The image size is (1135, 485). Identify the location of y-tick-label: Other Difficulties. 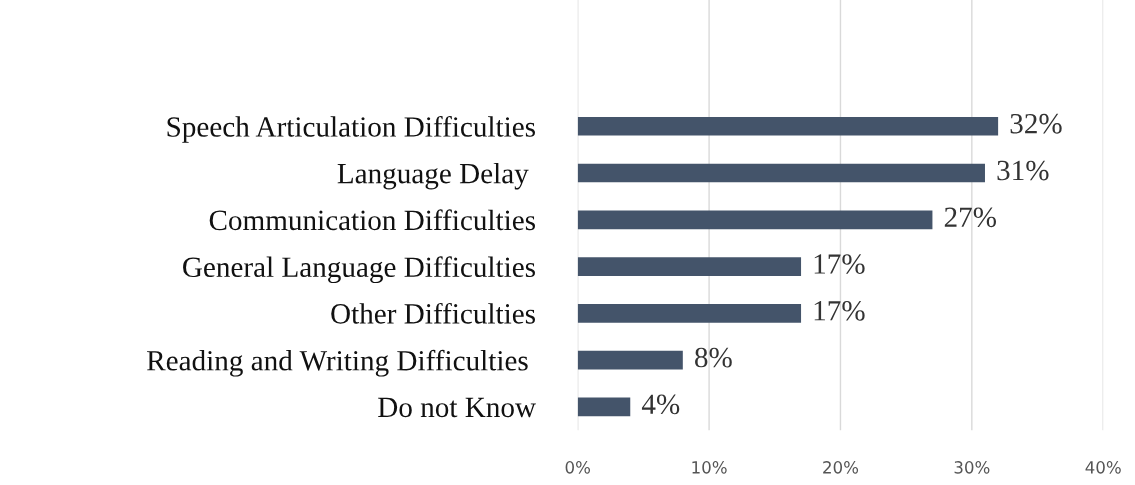
(433, 313).